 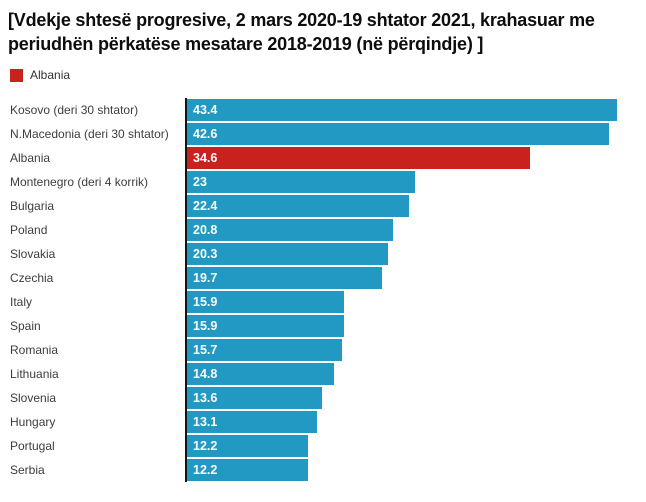 I want to click on bar: 13.6, so click(x=254, y=398).